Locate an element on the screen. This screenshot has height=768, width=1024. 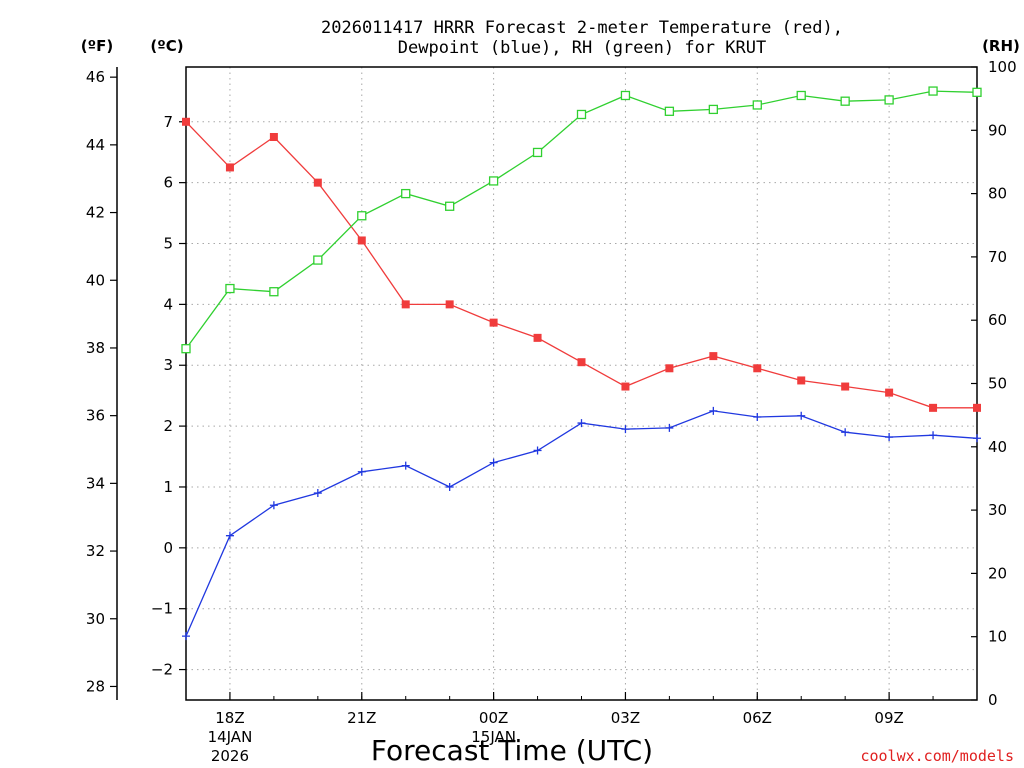
credit-text: coolwx.com/models is located at coordinates (937, 756).